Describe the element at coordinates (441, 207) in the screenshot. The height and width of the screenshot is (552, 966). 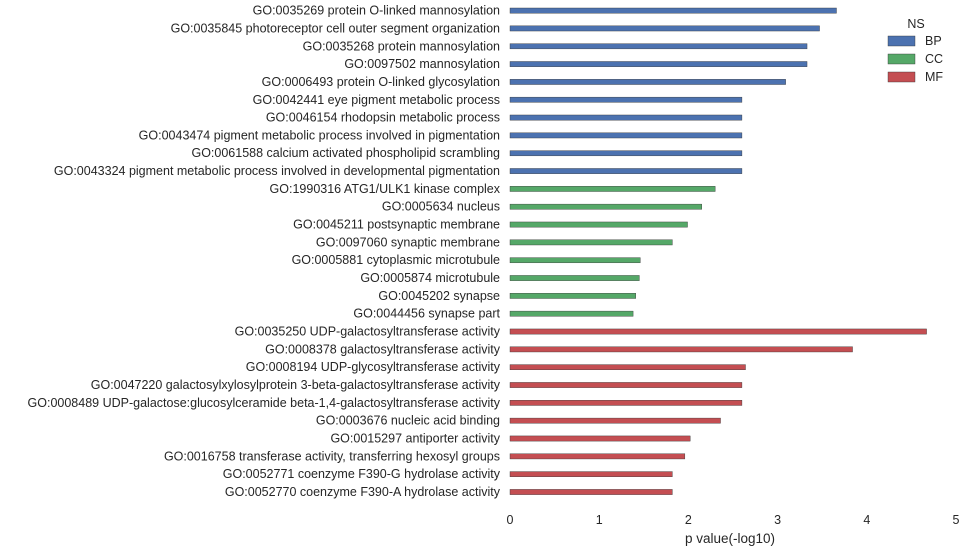
I see `category-label: GO:0005634 nucleus` at that location.